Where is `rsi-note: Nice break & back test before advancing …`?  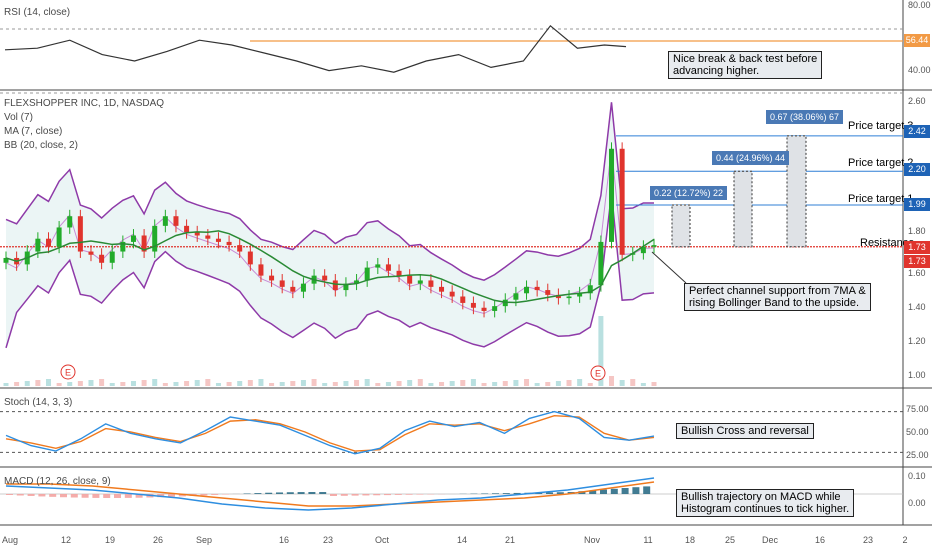 rsi-note: Nice break & back test before advancing … is located at coordinates (745, 65).